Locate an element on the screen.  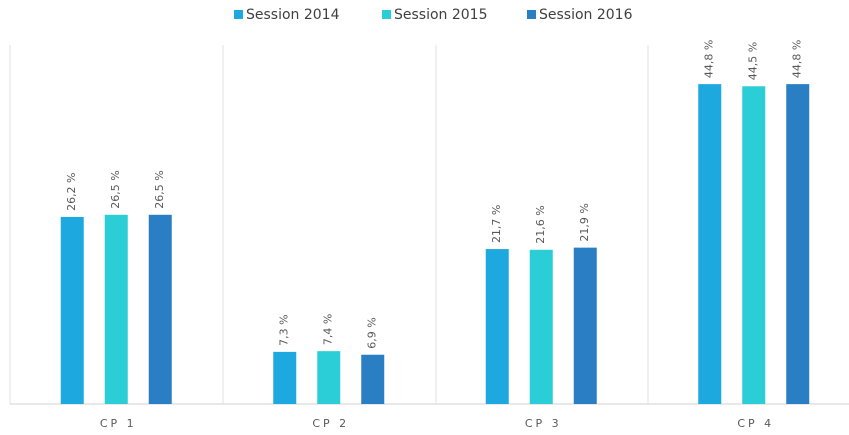
value-label: 21,9 % is located at coordinates (584, 222).